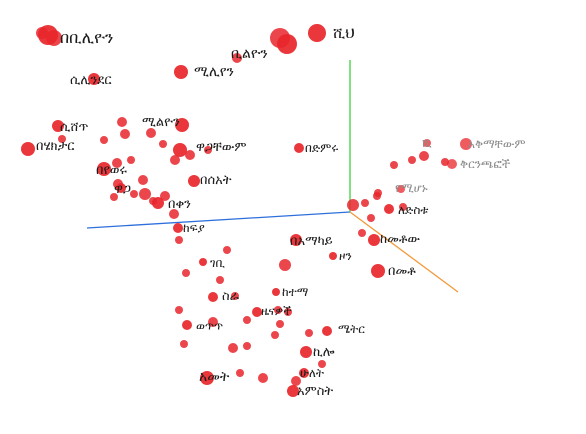 This screenshot has height=434, width=586. I want to click on word-label: ሚልዮን, so click(161, 122).